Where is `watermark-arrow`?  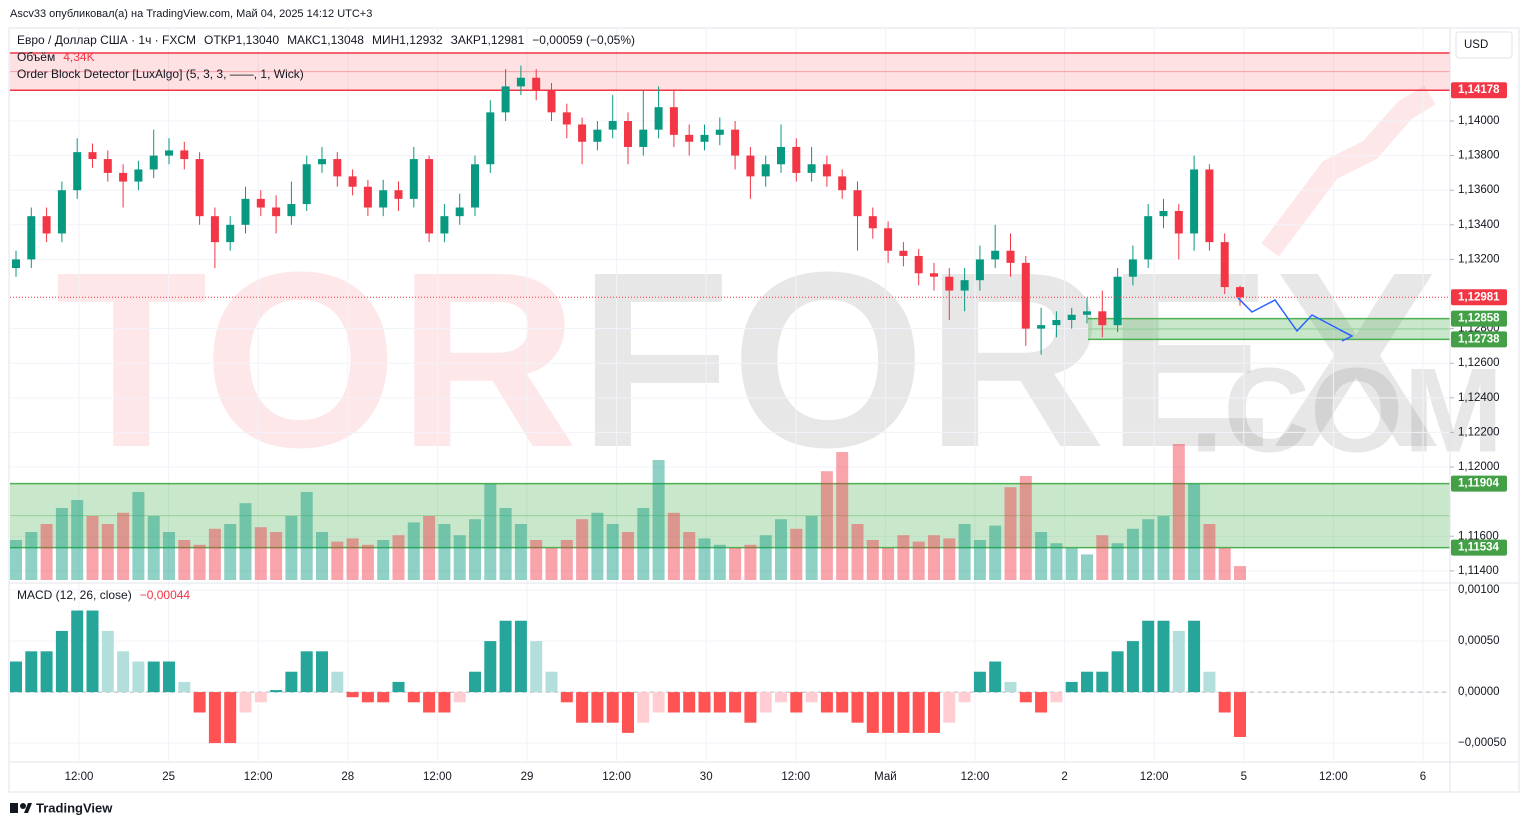 watermark-arrow is located at coordinates (1348, 171).